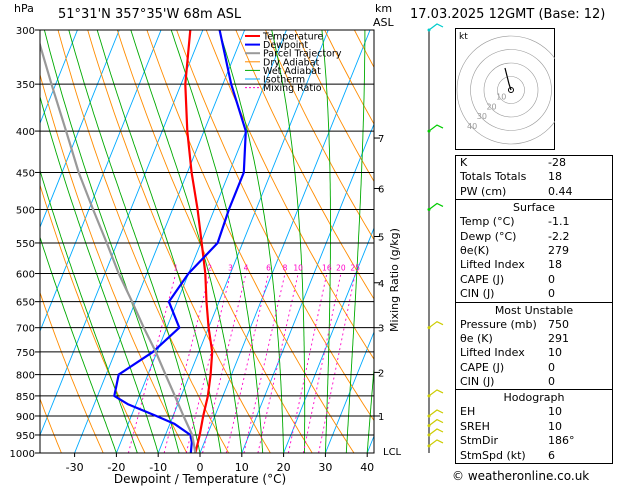 The width and height of the screenshot is (629, 486). What do you see at coordinates (25, 329) in the screenshot?
I see `pressure-tick-label: 700` at bounding box center [25, 329].